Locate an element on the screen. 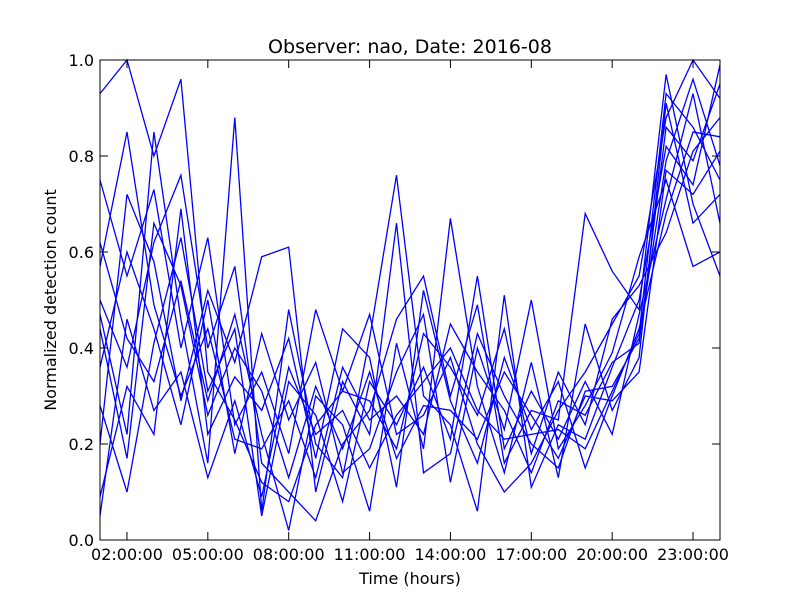  x-tick-label: 08:00:00 is located at coordinates (289, 554).